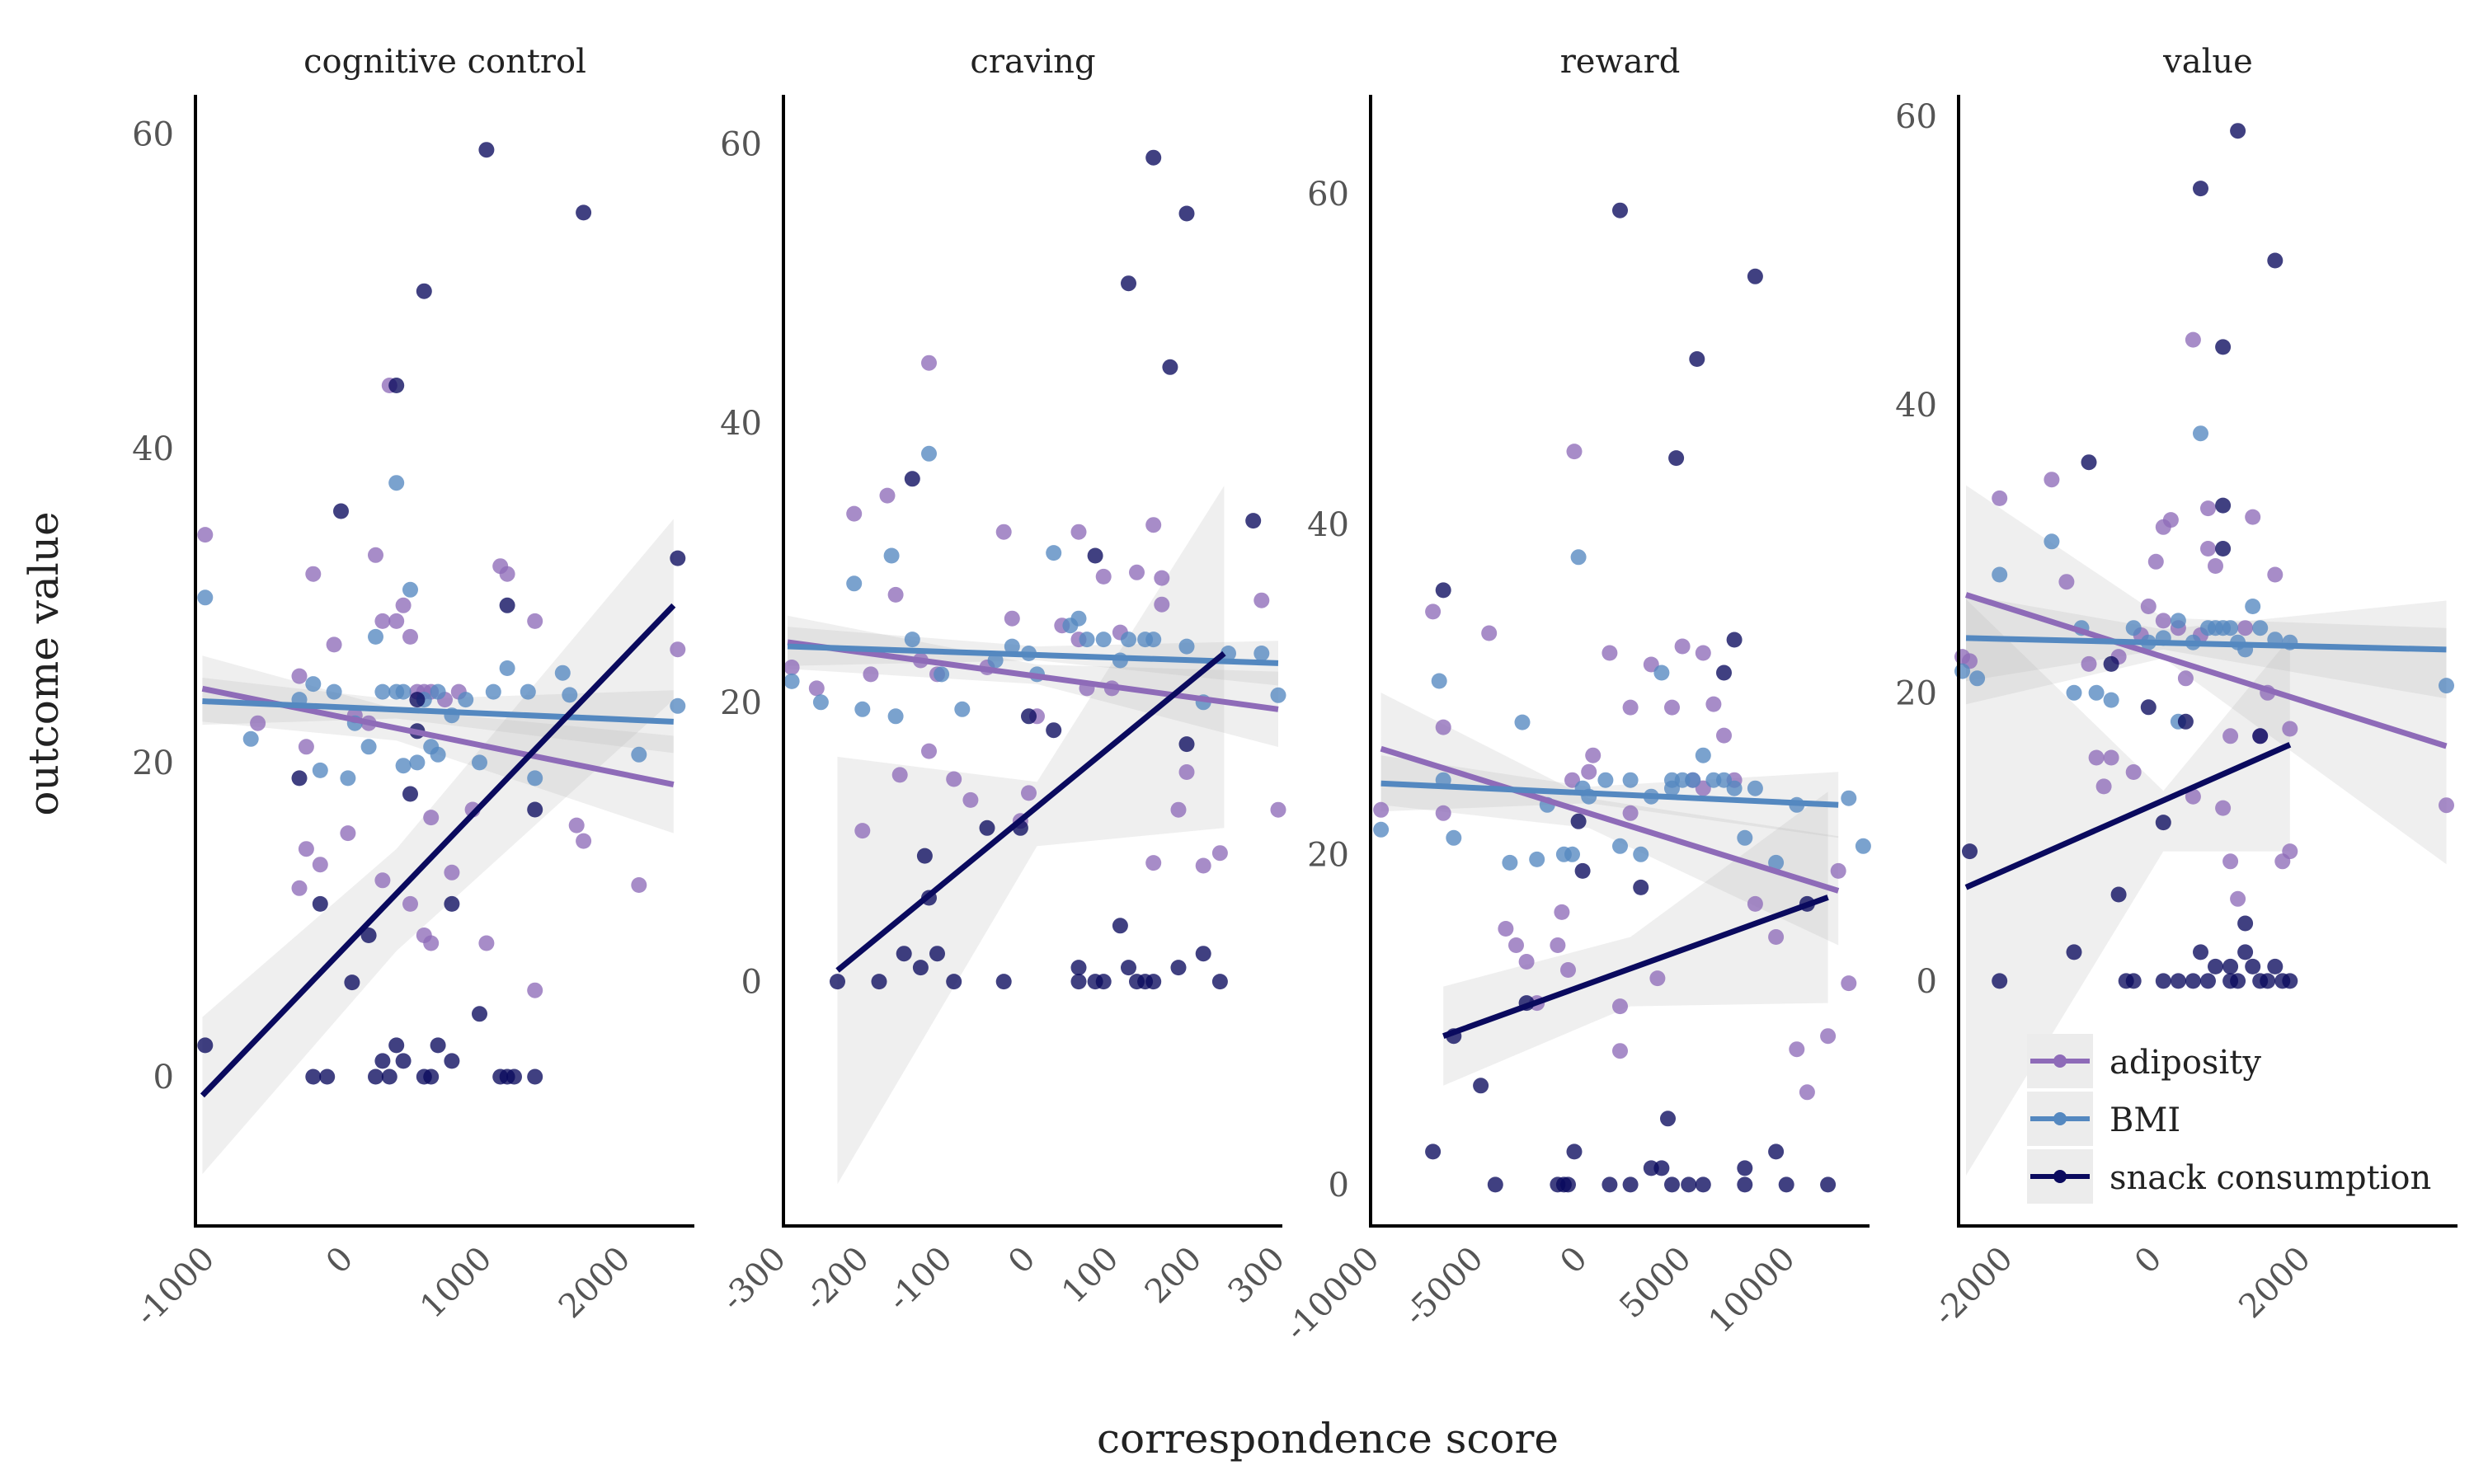 The image size is (2474, 1484). I want to click on y-tick-label: 20, so click(741, 703).